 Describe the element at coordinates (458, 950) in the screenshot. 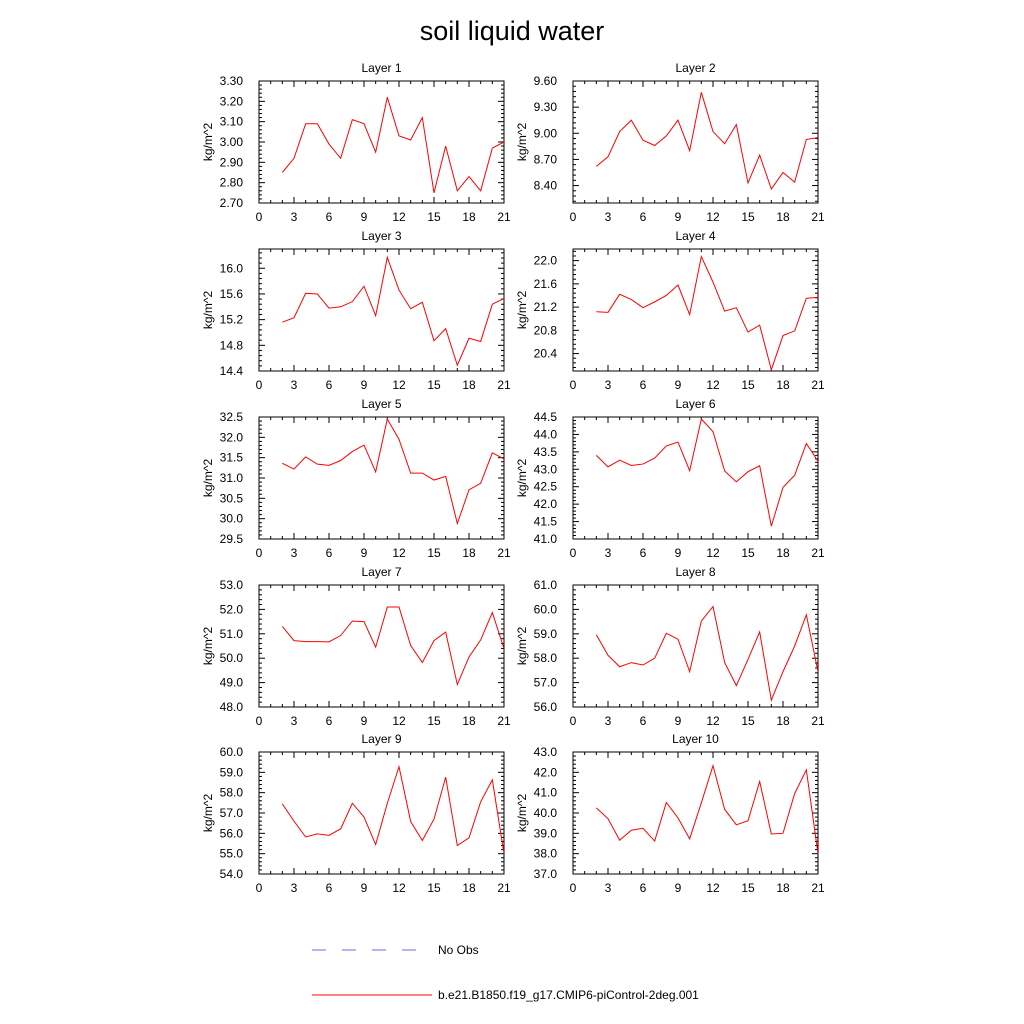

I see `legend-no-obs-label: No Obs` at that location.